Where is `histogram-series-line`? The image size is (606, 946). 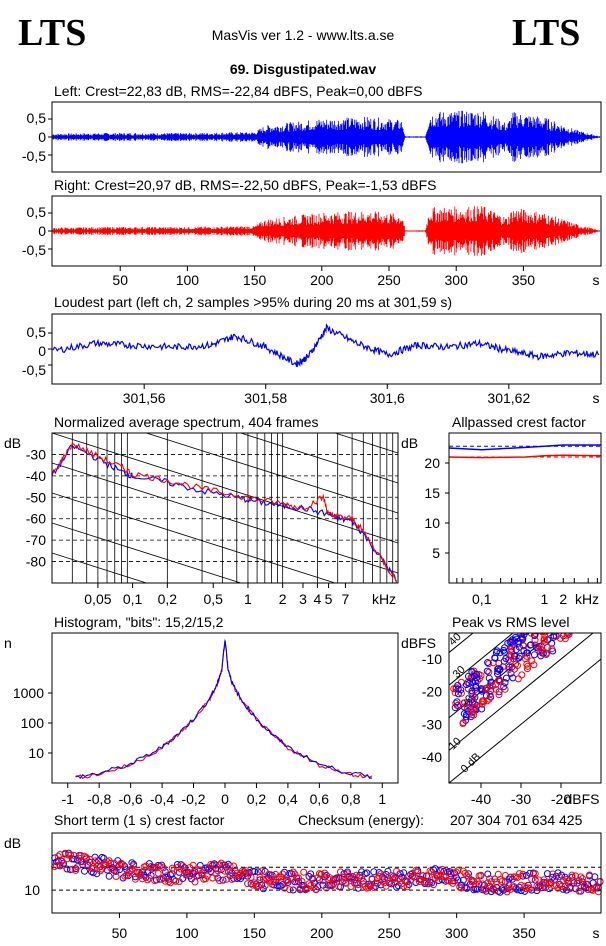
histogram-series-line is located at coordinates (224, 709).